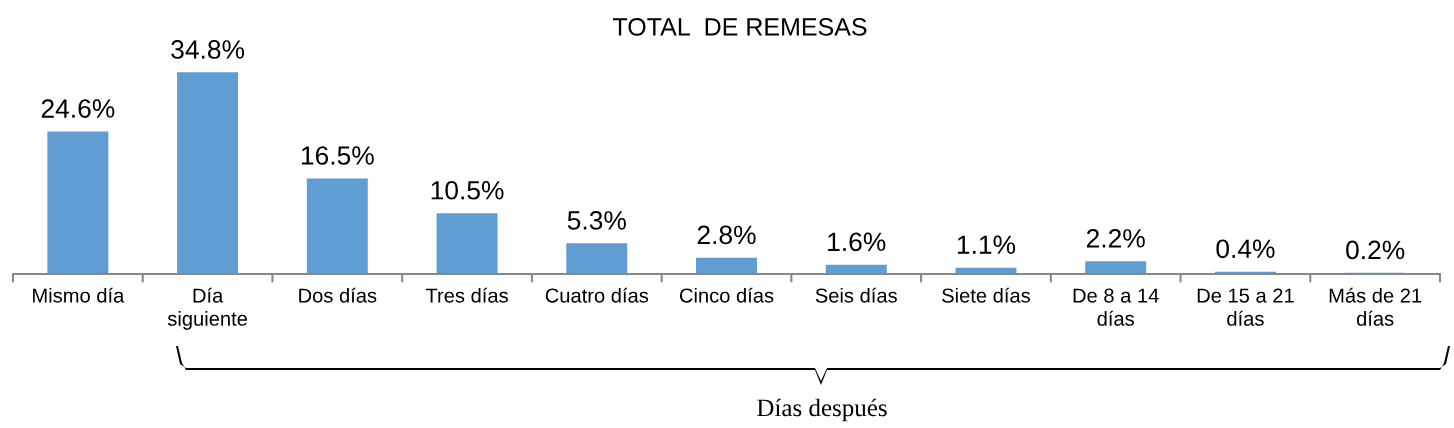 The height and width of the screenshot is (428, 1454). Describe the element at coordinates (79, 295) in the screenshot. I see `x-tick-label: Mismo día` at that location.